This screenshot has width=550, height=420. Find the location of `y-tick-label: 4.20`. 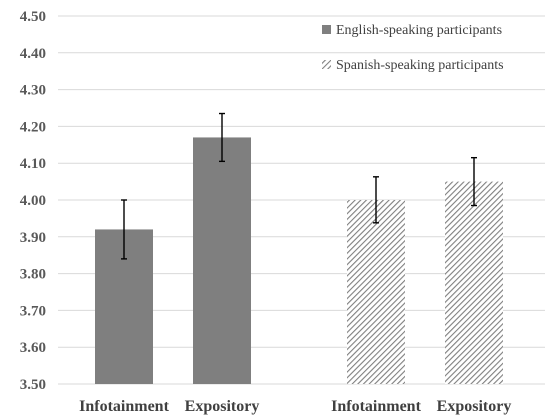

y-tick-label: 4.20 is located at coordinates (33, 127).